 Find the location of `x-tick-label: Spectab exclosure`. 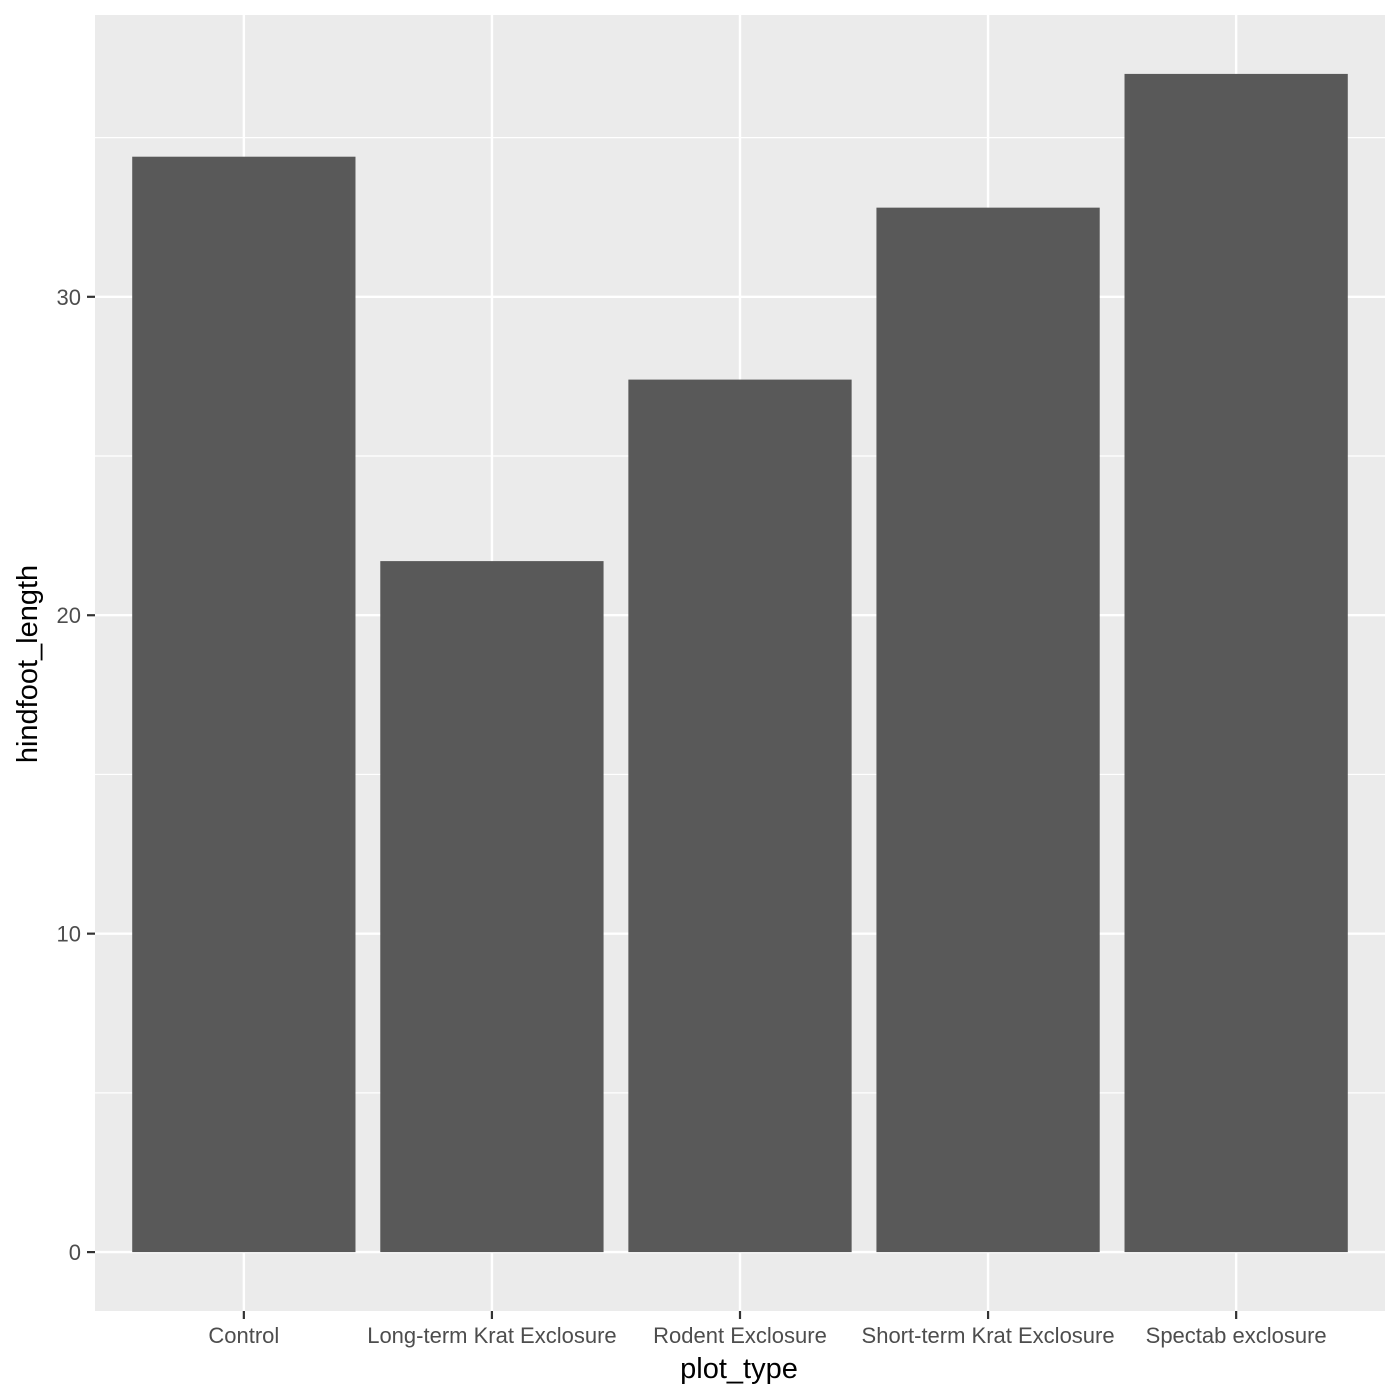

x-tick-label: Spectab exclosure is located at coordinates (1236, 1335).